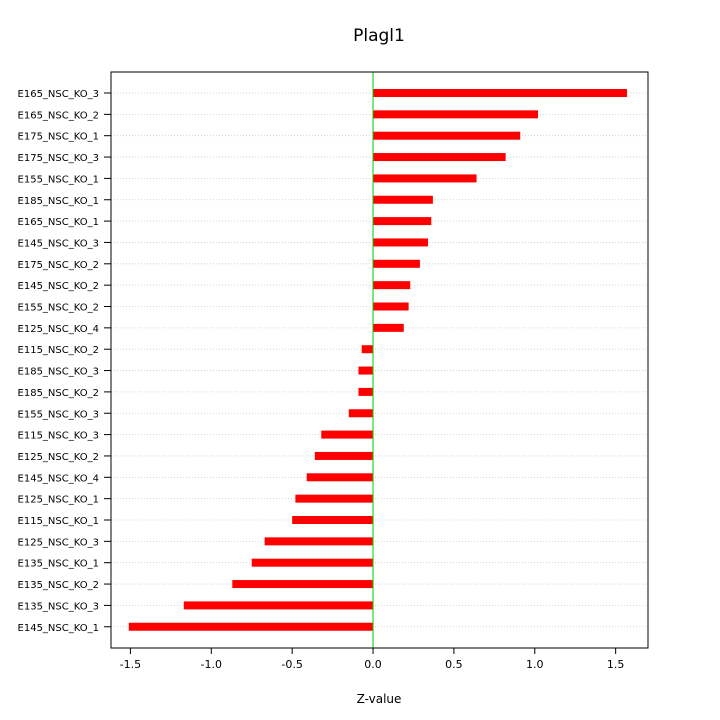 This screenshot has height=720, width=720. What do you see at coordinates (58, 243) in the screenshot?
I see `category-label: E145_NSC_KO_3` at bounding box center [58, 243].